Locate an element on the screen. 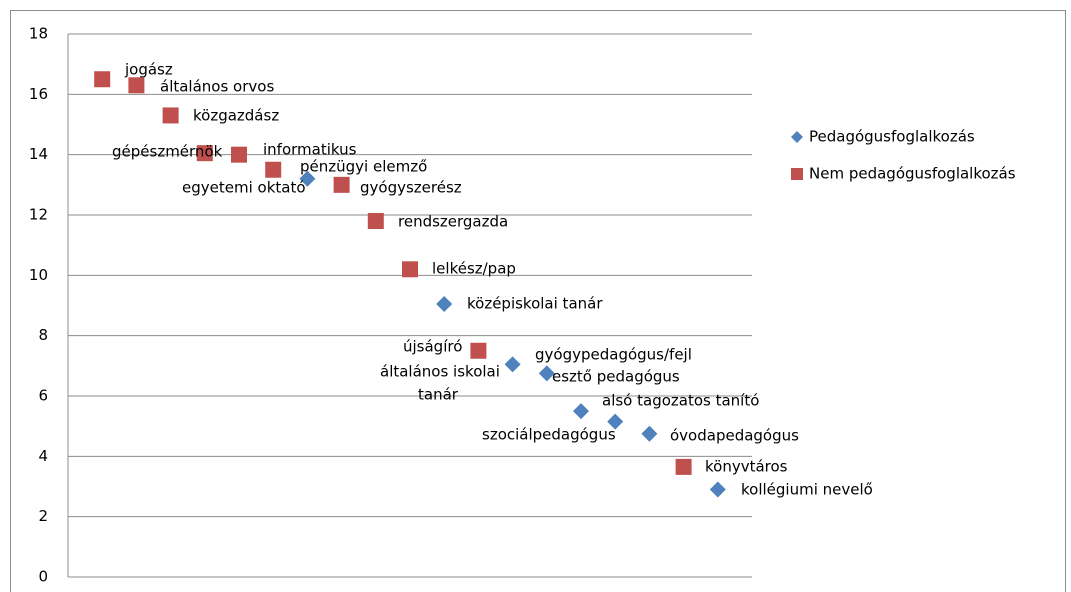 The height and width of the screenshot is (592, 1071). point-label: gyógyszerész is located at coordinates (411, 188).